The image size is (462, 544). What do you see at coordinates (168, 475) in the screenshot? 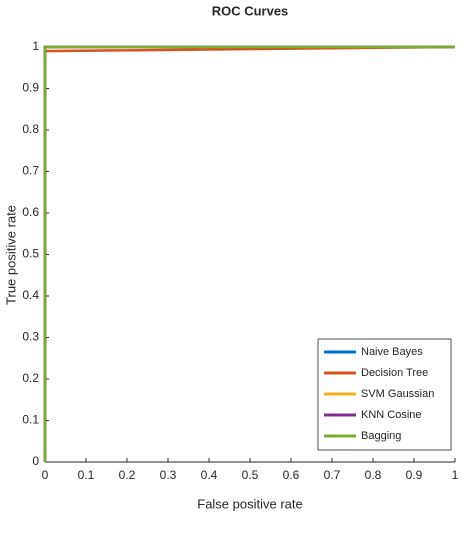
I see `x-tick-label: 0.3` at bounding box center [168, 475].